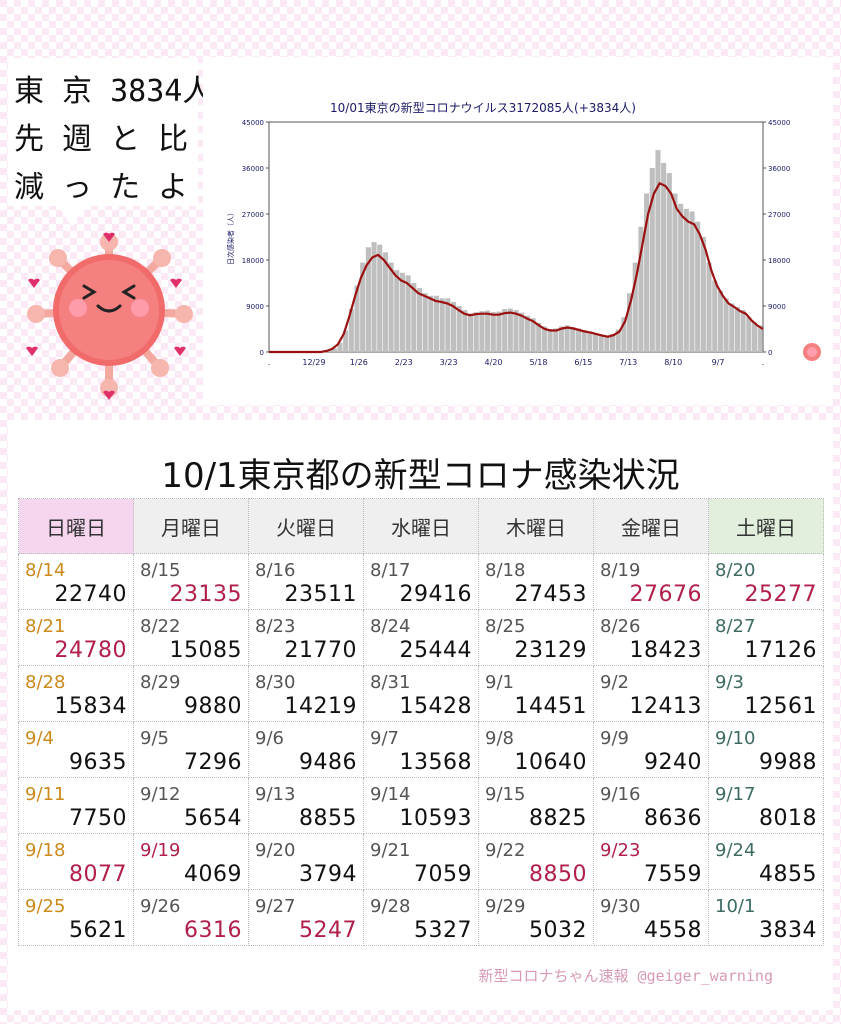  What do you see at coordinates (536, 861) in the screenshot?
I see `day-cell: 9/22 8850` at bounding box center [536, 861].